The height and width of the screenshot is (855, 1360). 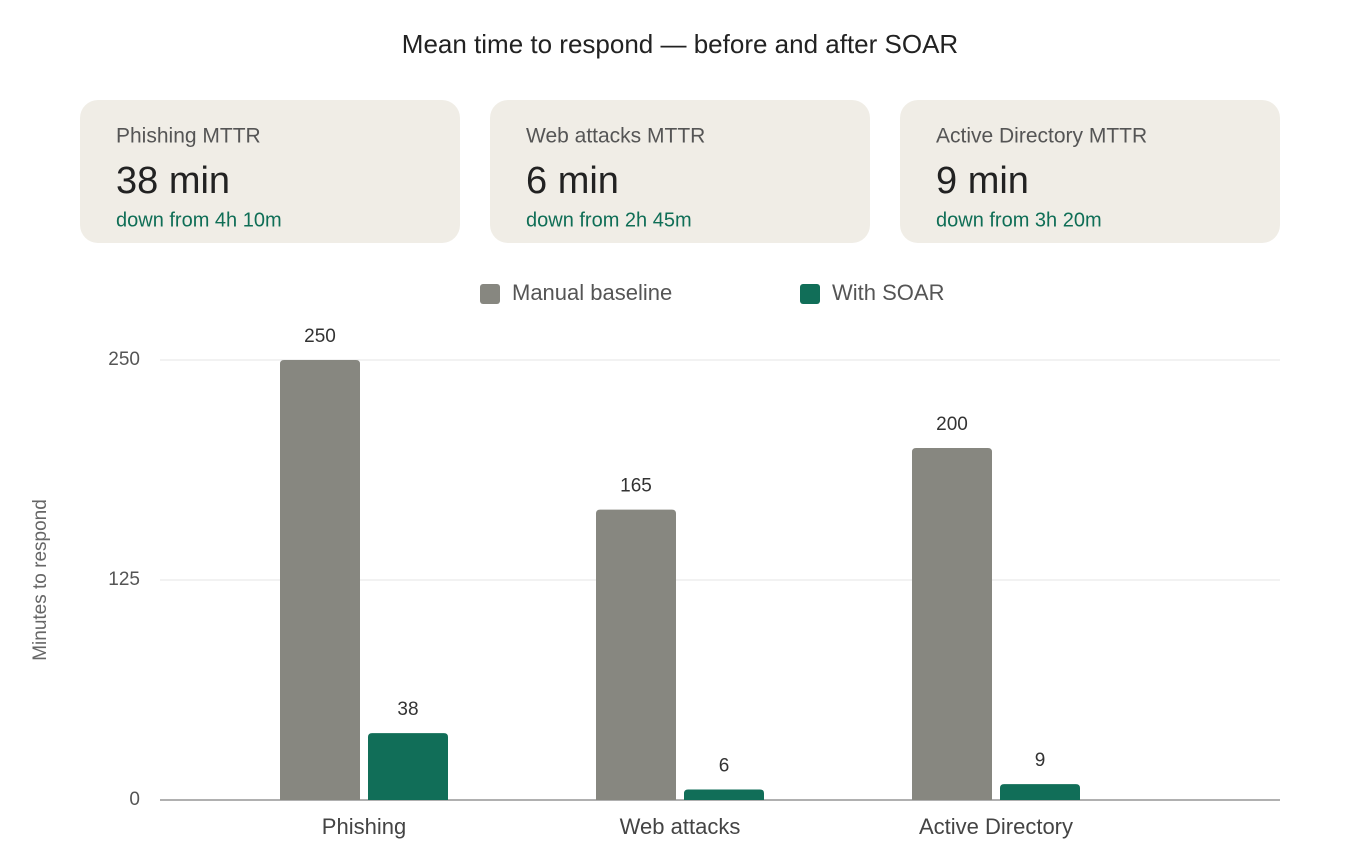 I want to click on kpi-label: Web attacks MTTR, so click(x=615, y=136).